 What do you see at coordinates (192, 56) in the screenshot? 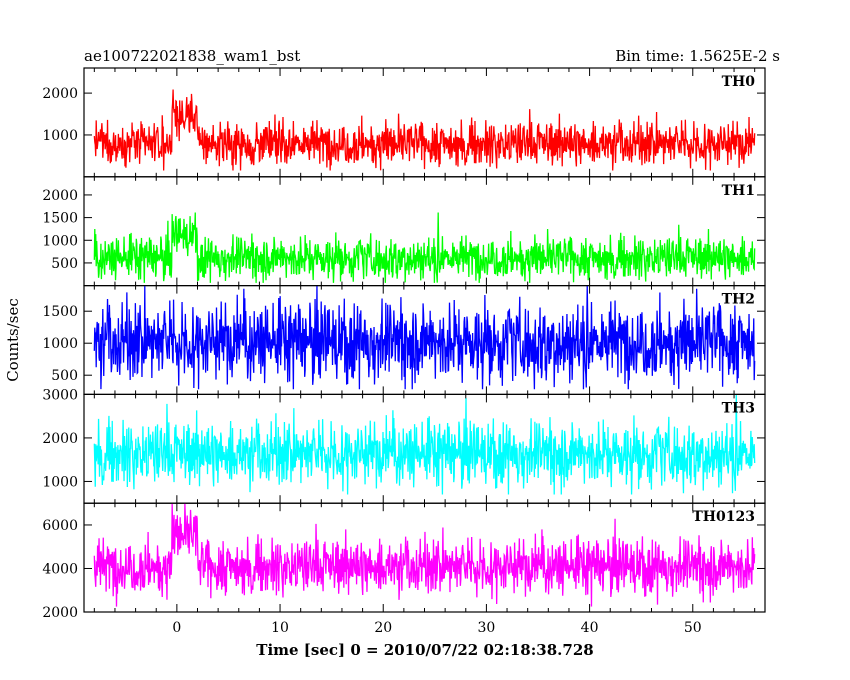
I see `chart-title: ae100722021838_wam1_bst` at bounding box center [192, 56].